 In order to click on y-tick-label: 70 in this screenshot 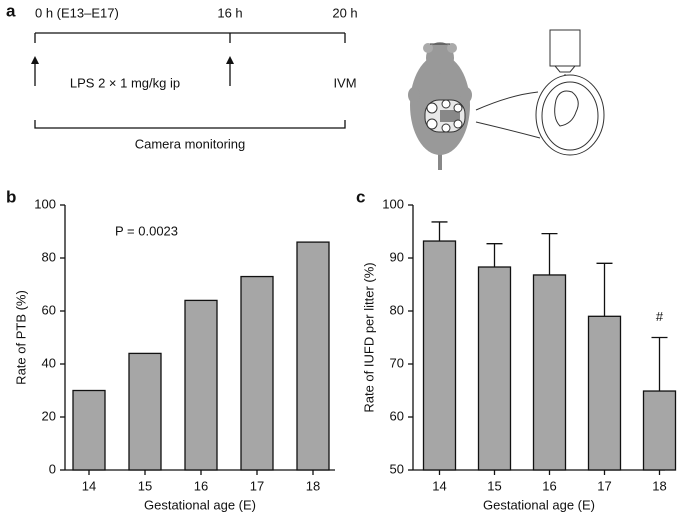, I will do `click(397, 362)`.